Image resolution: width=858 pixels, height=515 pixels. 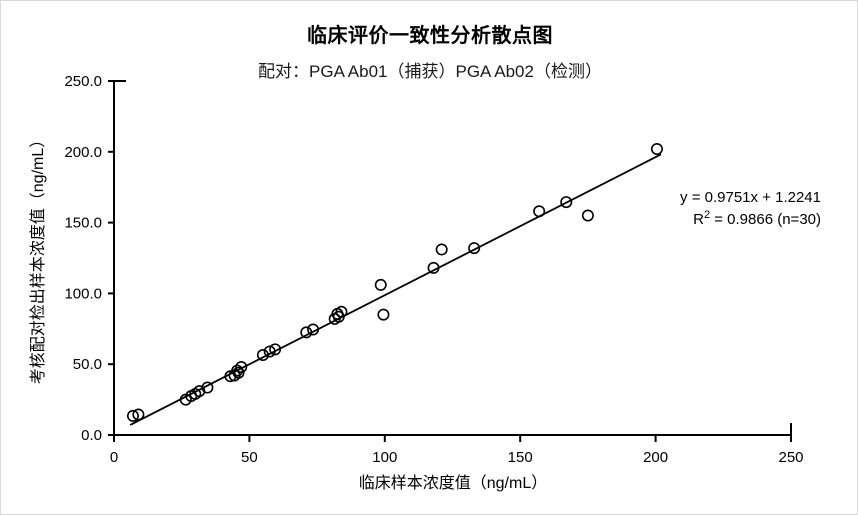 I want to click on chart-subtitle: 配对：PGA Ab01（捕获）PGA Ab02（检测）, so click(x=430, y=71).